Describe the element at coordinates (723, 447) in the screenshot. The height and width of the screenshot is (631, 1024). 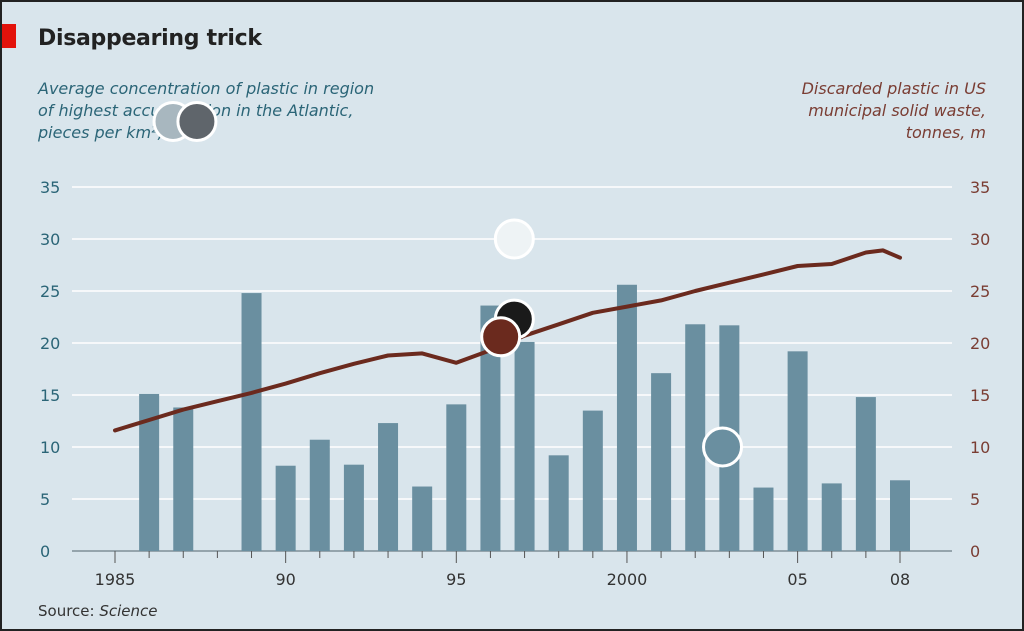
I see `teal-marker` at that location.